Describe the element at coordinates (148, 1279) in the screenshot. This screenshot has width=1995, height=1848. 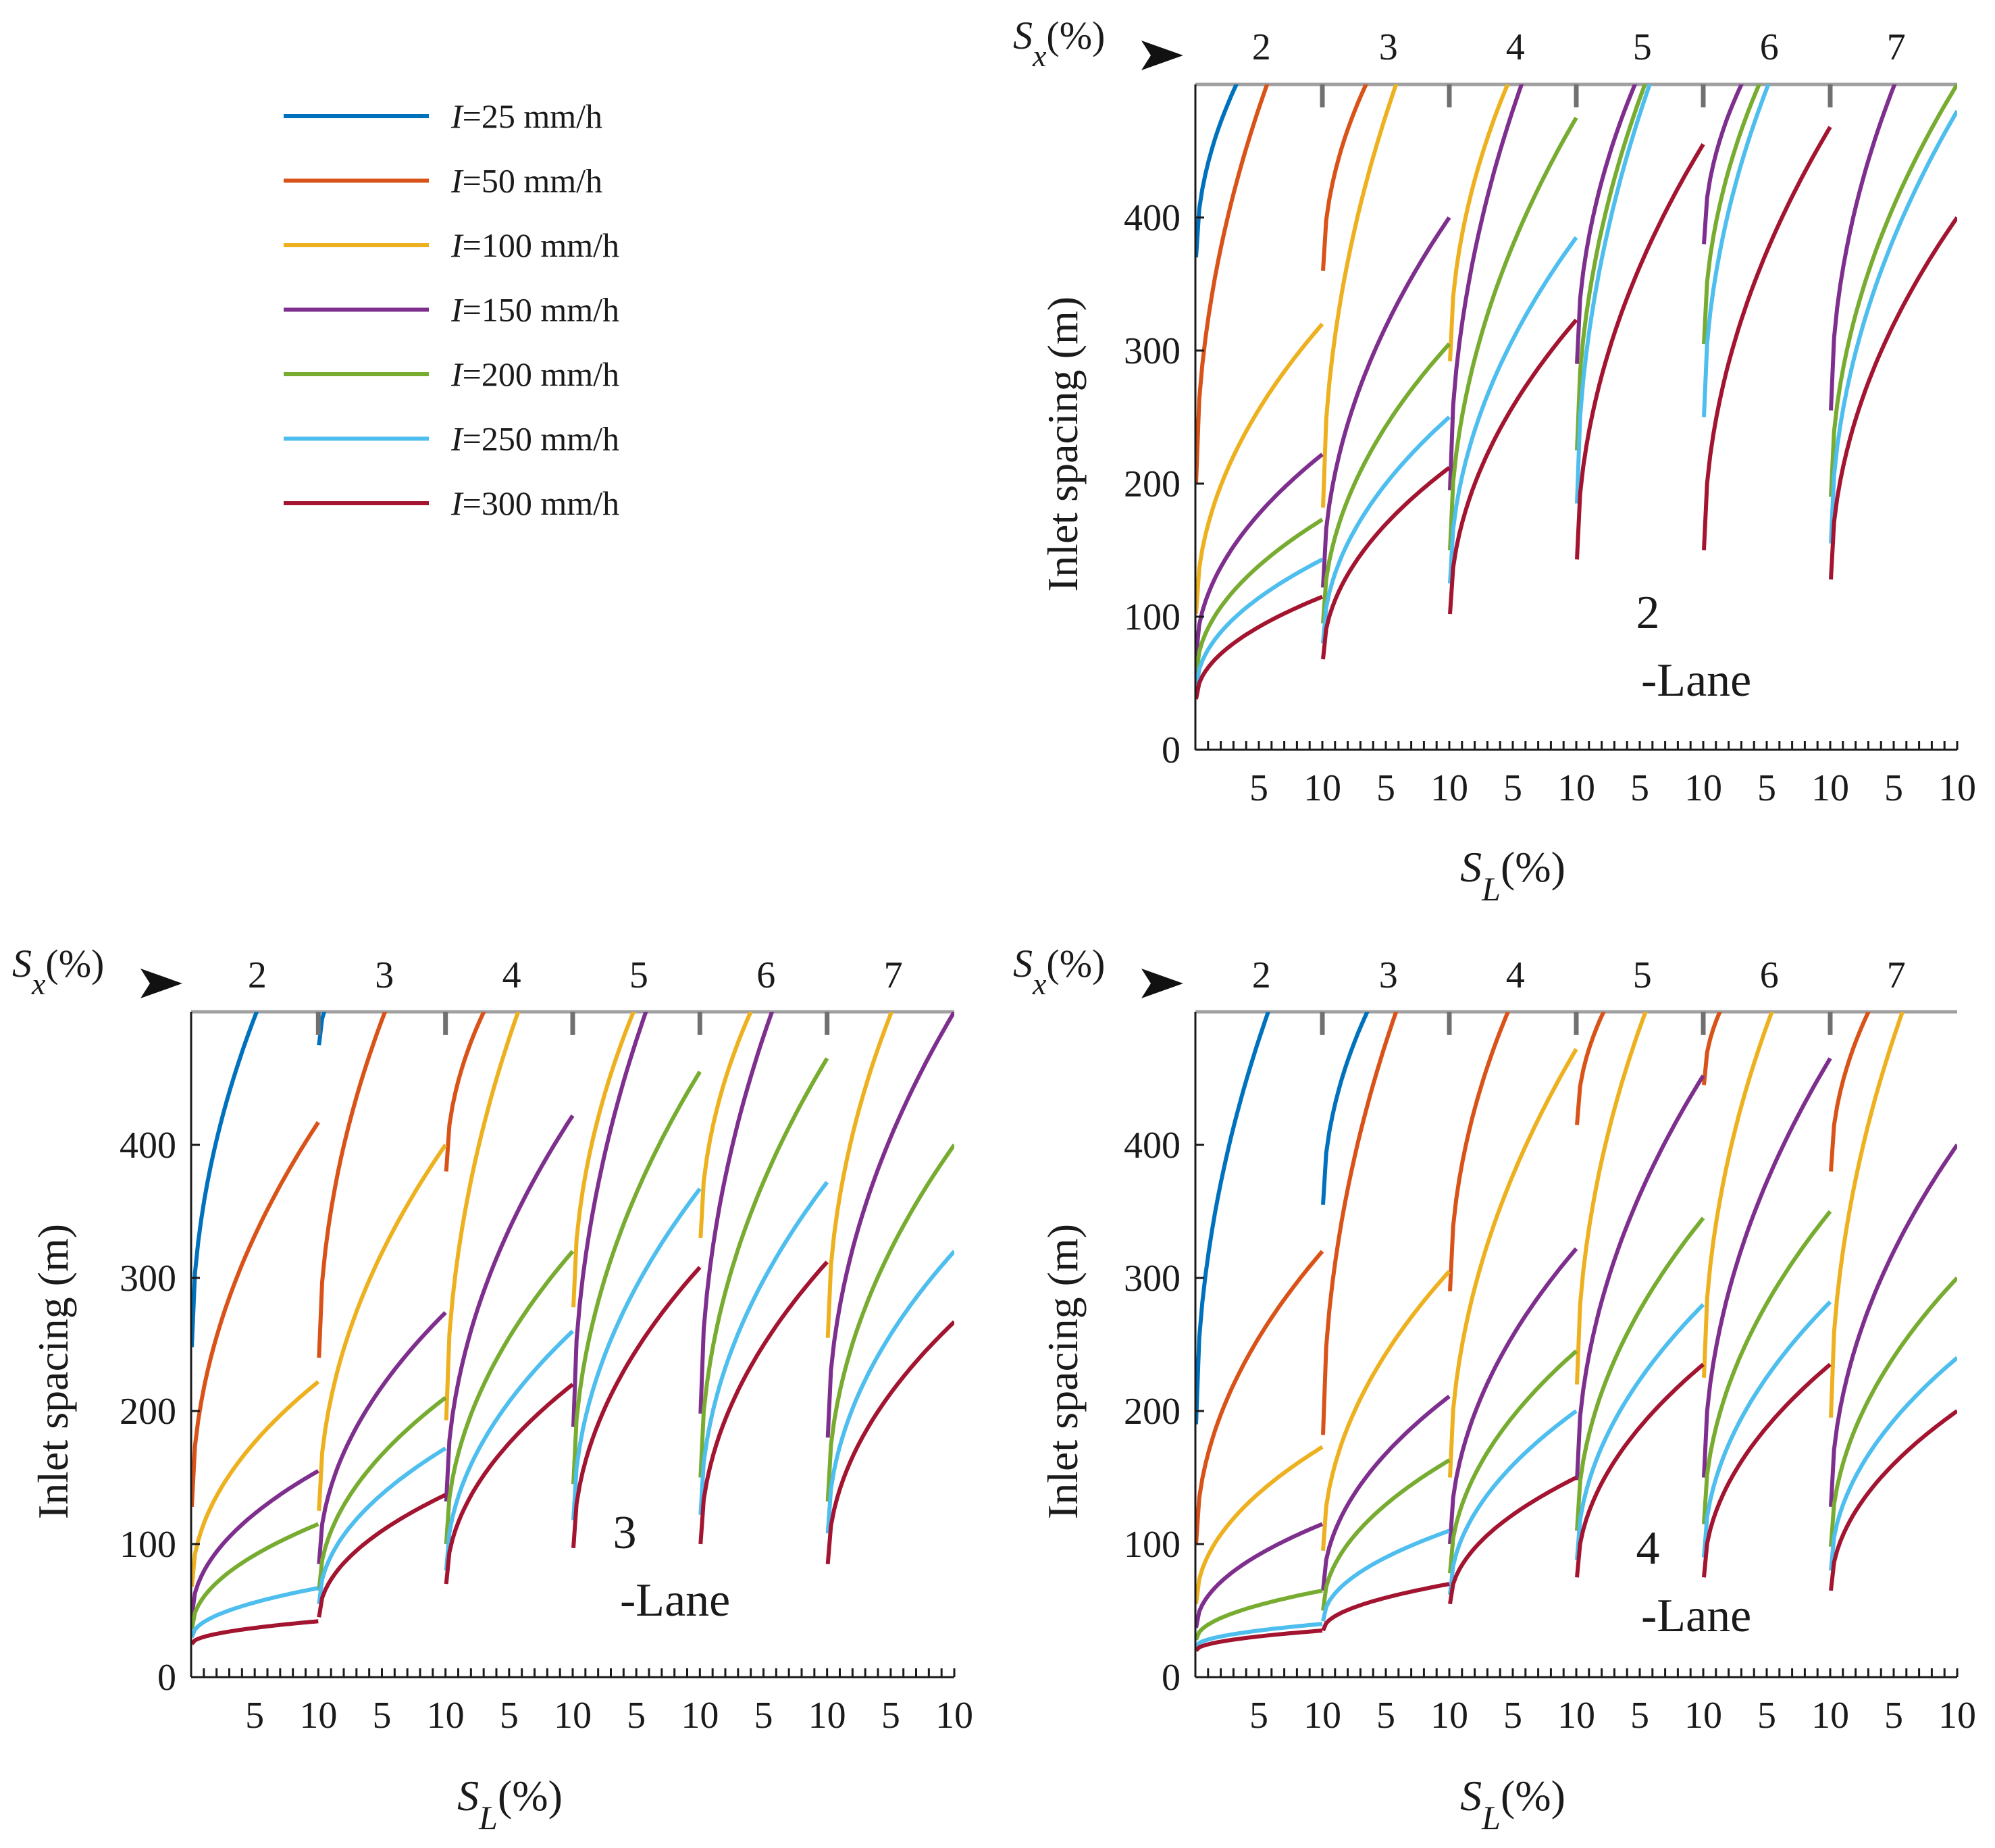
I see `y-tick-label: 300` at that location.